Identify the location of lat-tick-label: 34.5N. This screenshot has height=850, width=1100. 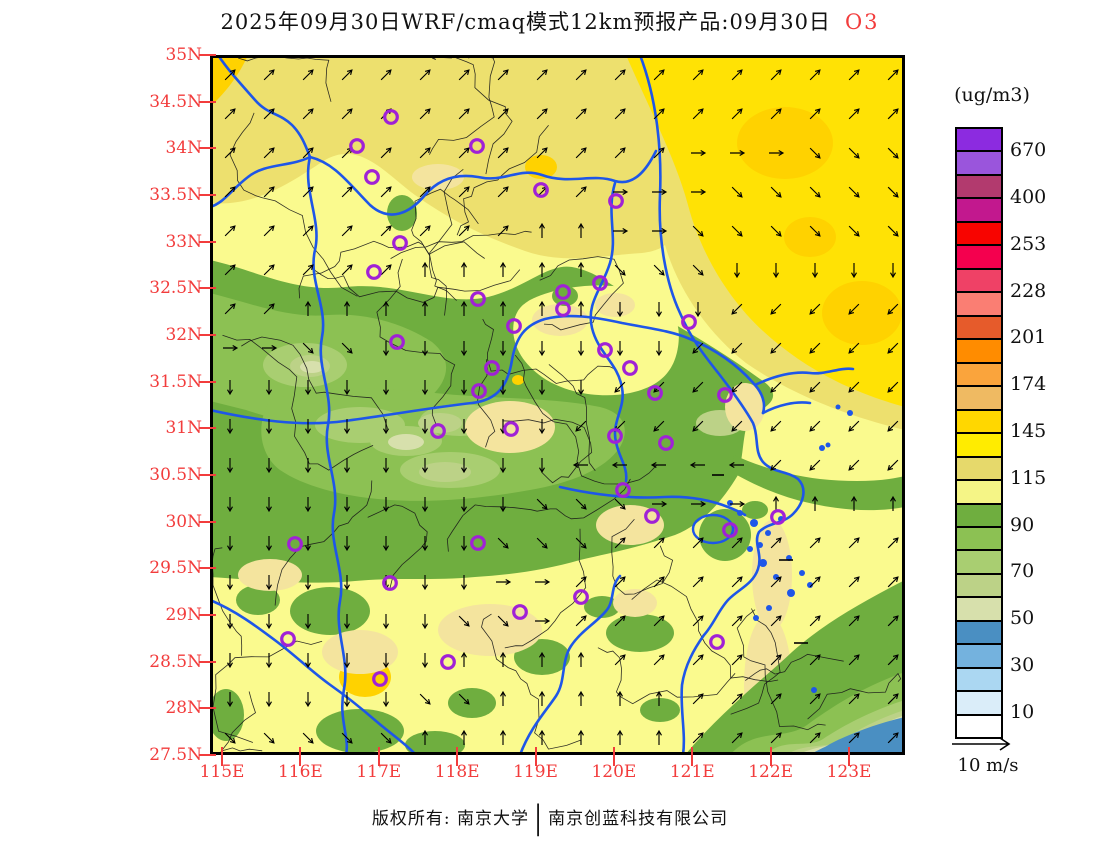
(175, 101).